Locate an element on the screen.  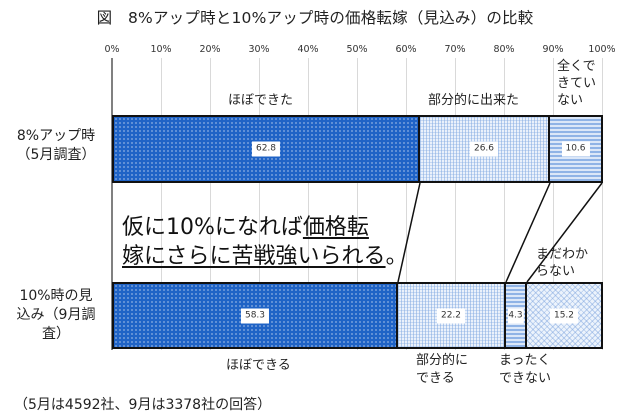
value-label: 58.3 is located at coordinates (255, 315).